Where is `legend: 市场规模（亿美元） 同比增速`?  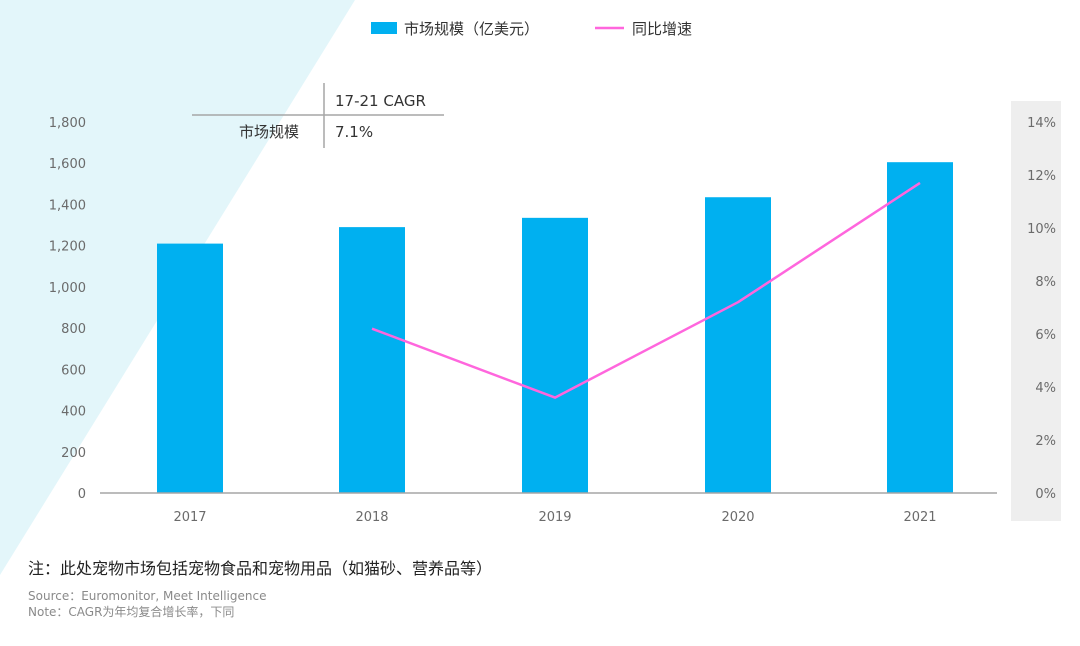 legend: 市场规模（亿美元） 同比增速 is located at coordinates (531, 29).